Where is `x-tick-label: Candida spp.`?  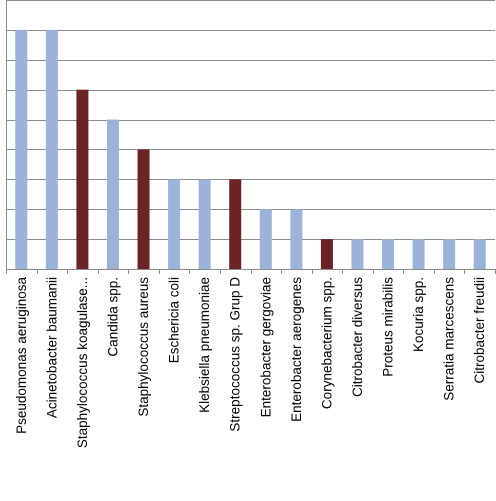
x-tick-label: Candida spp. is located at coordinates (112, 317).